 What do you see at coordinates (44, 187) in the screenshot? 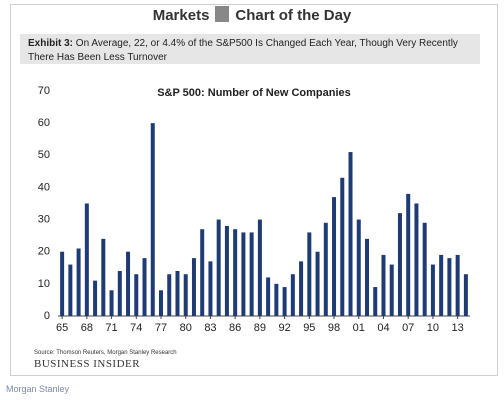
I see `y-tick-label: 40` at bounding box center [44, 187].